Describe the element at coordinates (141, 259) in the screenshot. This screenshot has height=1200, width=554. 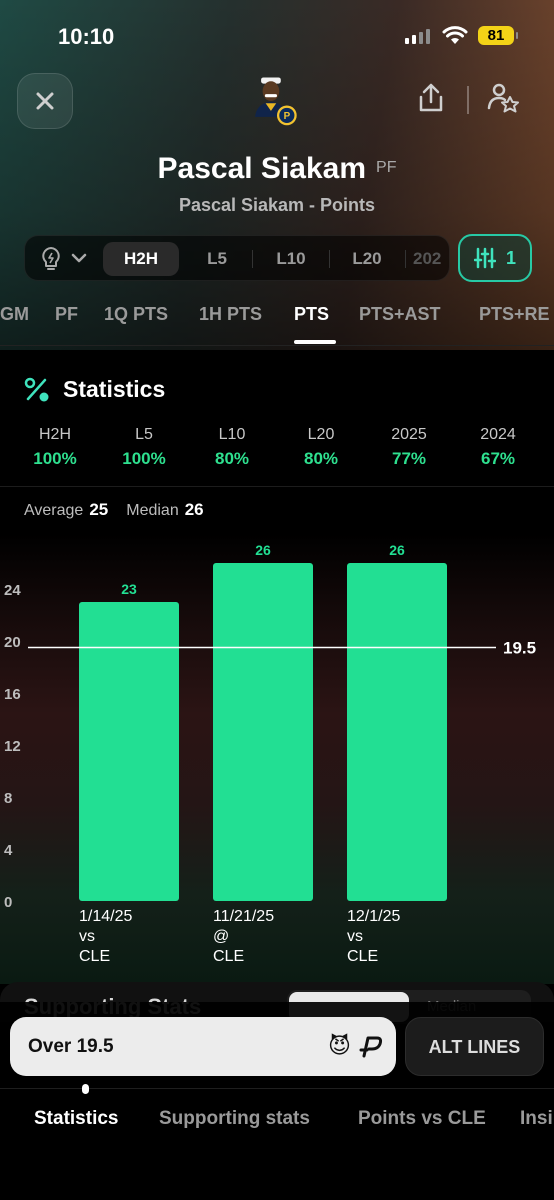
I see `segment-h2h: H2H` at that location.